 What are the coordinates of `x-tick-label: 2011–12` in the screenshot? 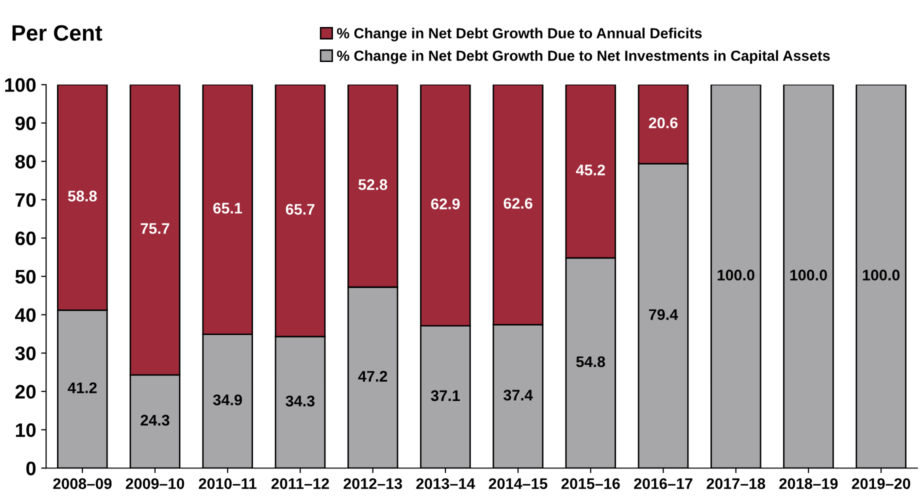 It's located at (300, 484).